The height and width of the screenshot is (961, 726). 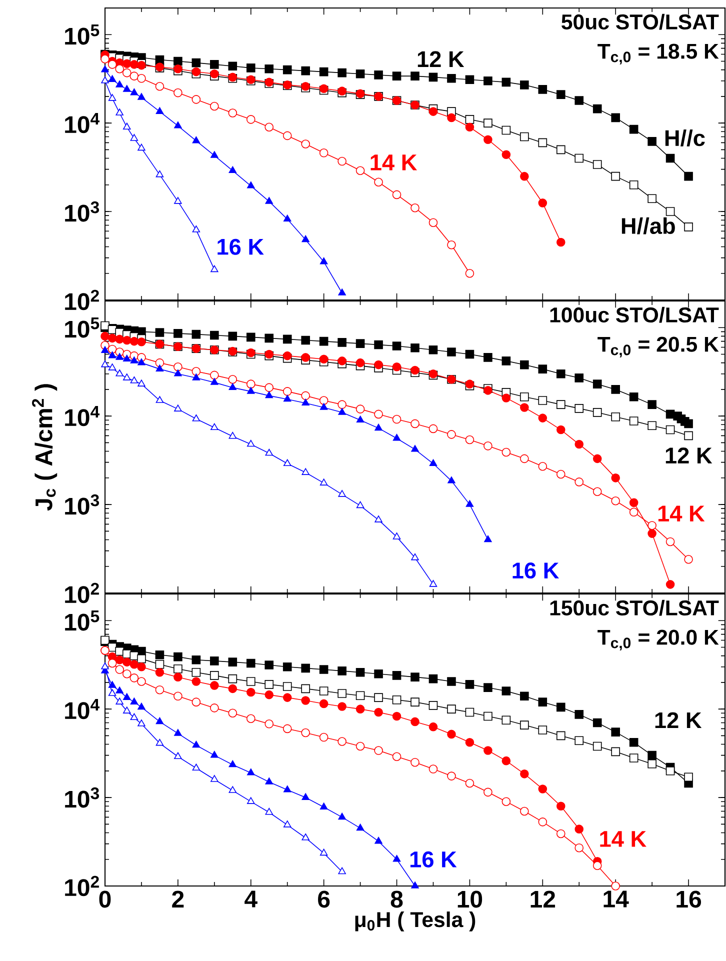 What do you see at coordinates (105, 899) in the screenshot?
I see `x-tick-label: 0` at bounding box center [105, 899].